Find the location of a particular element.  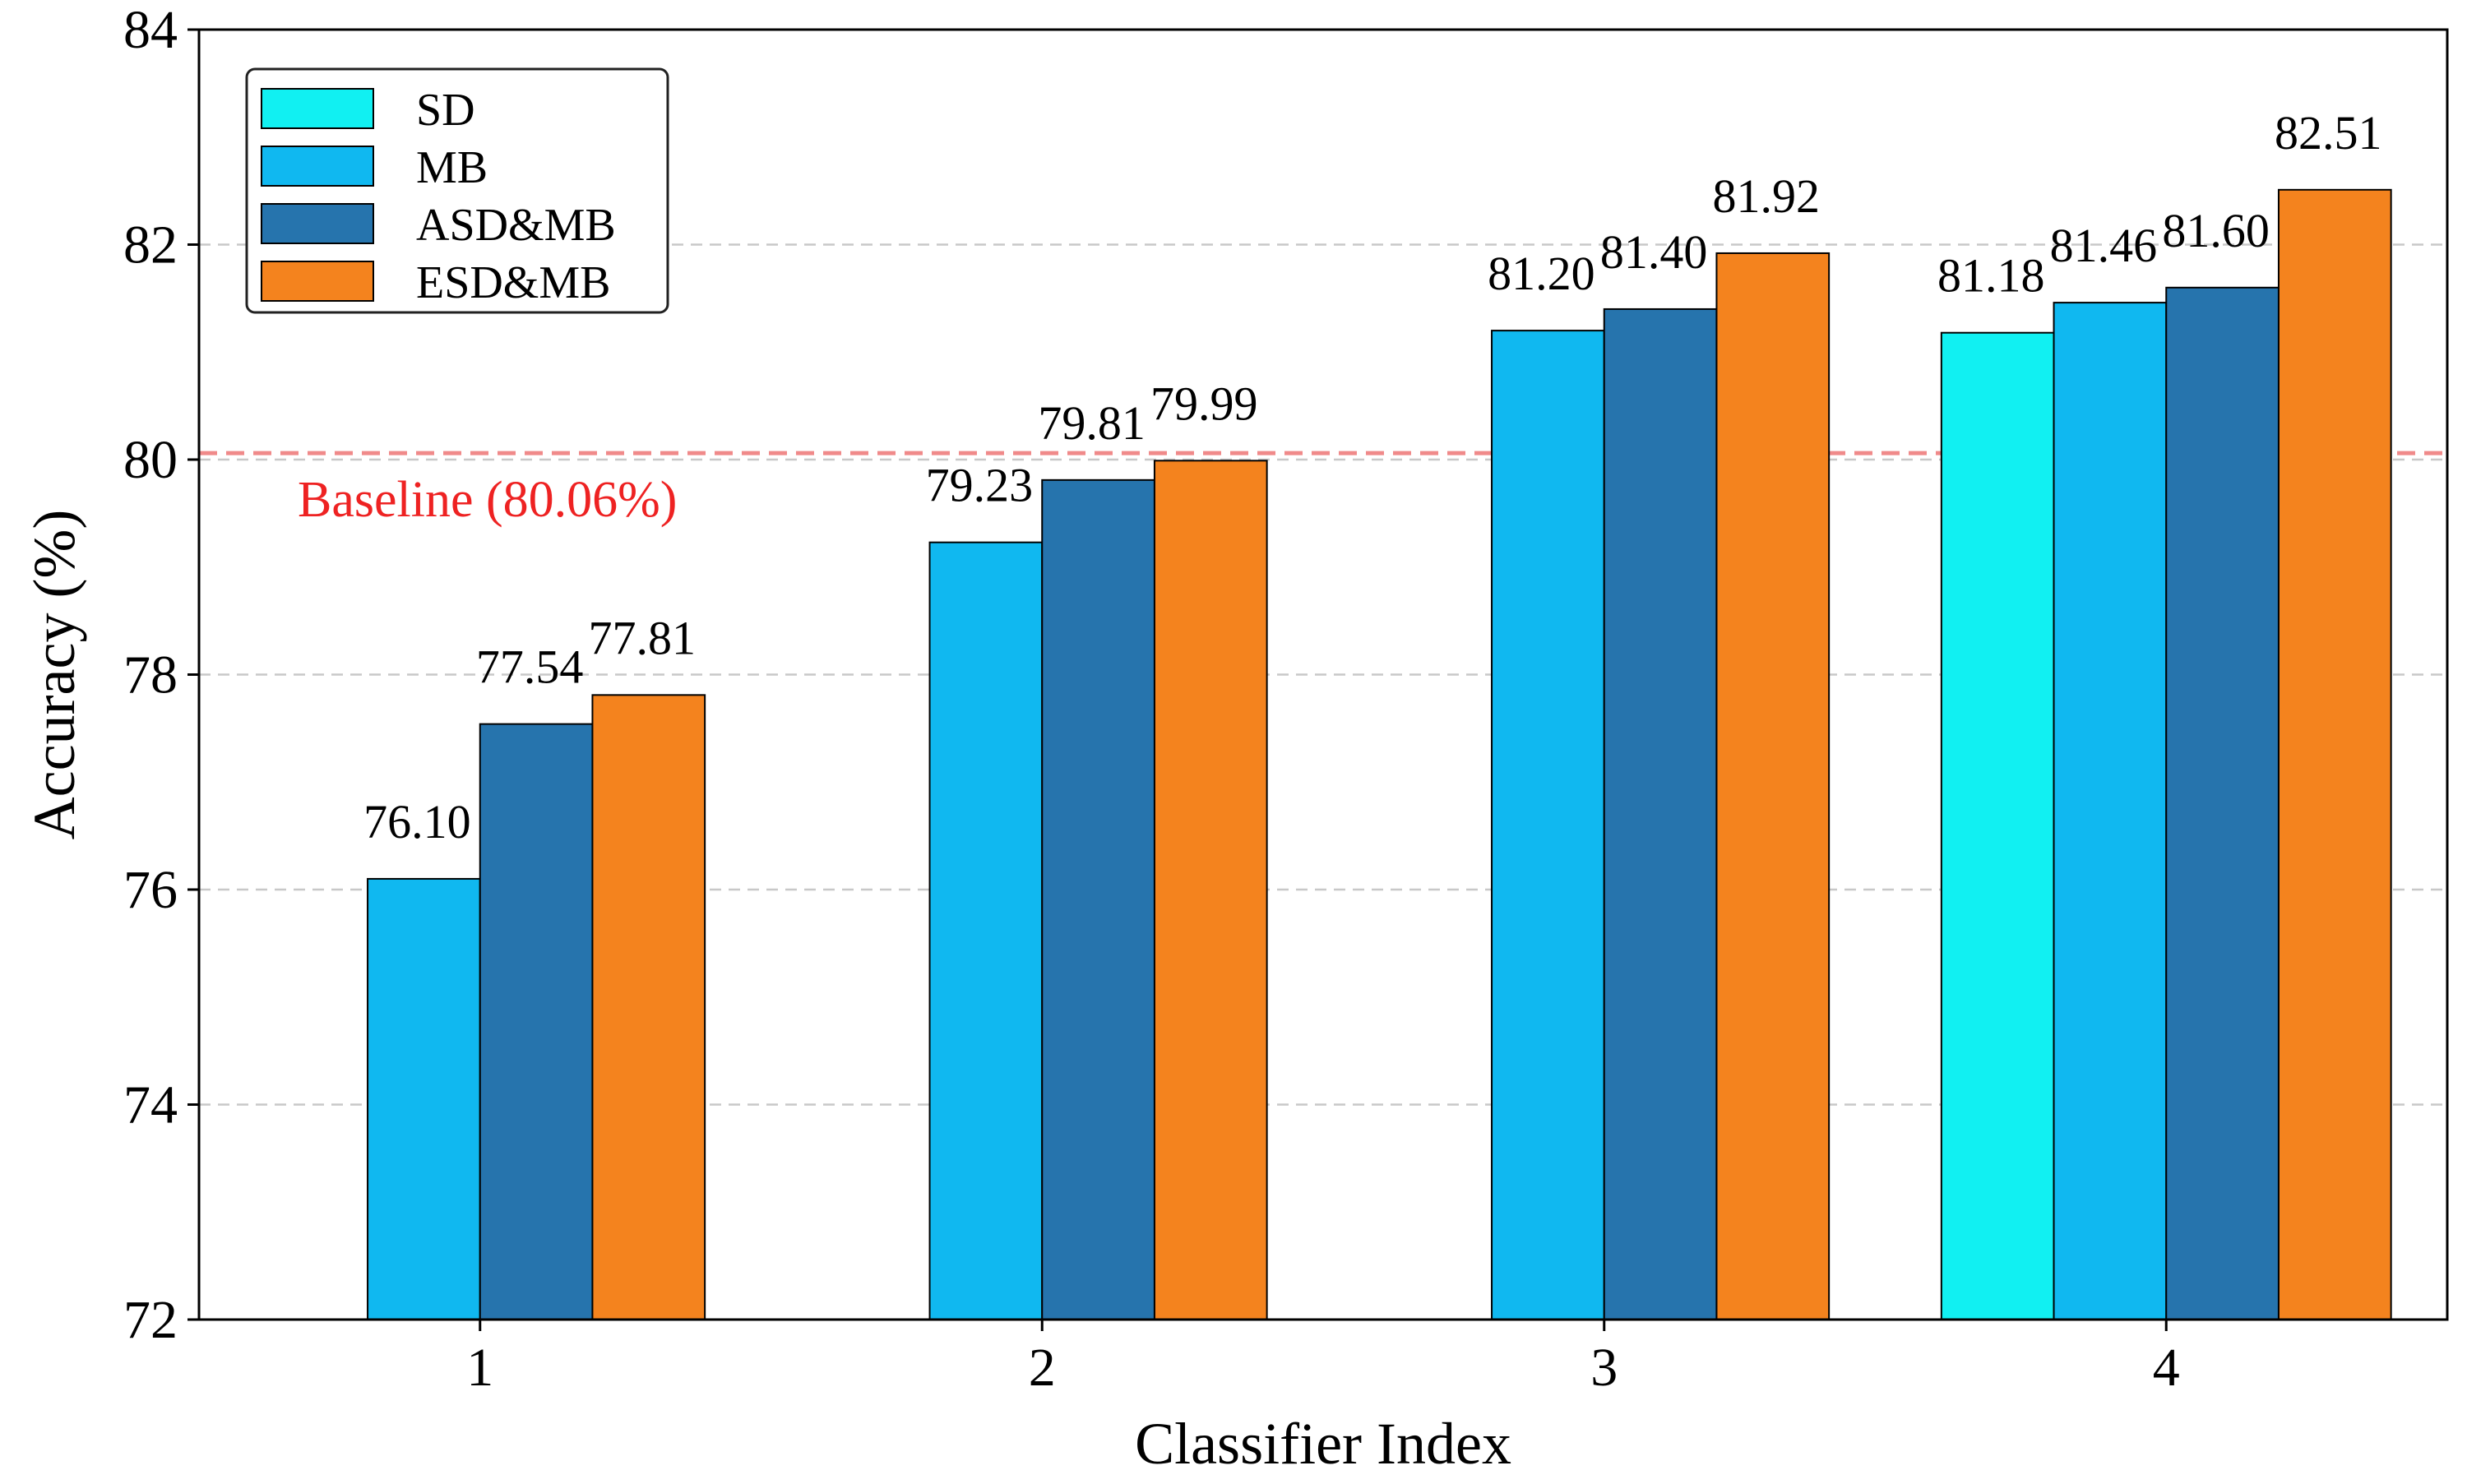

y-tick-label: 84 is located at coordinates (151, 30).